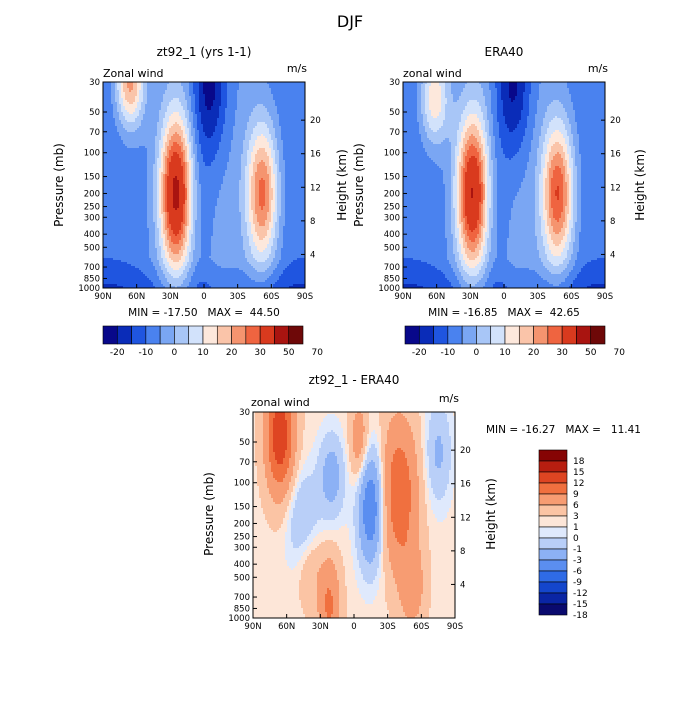 The image size is (700, 704). I want to click on x-tick-label: 30N, so click(170, 297).